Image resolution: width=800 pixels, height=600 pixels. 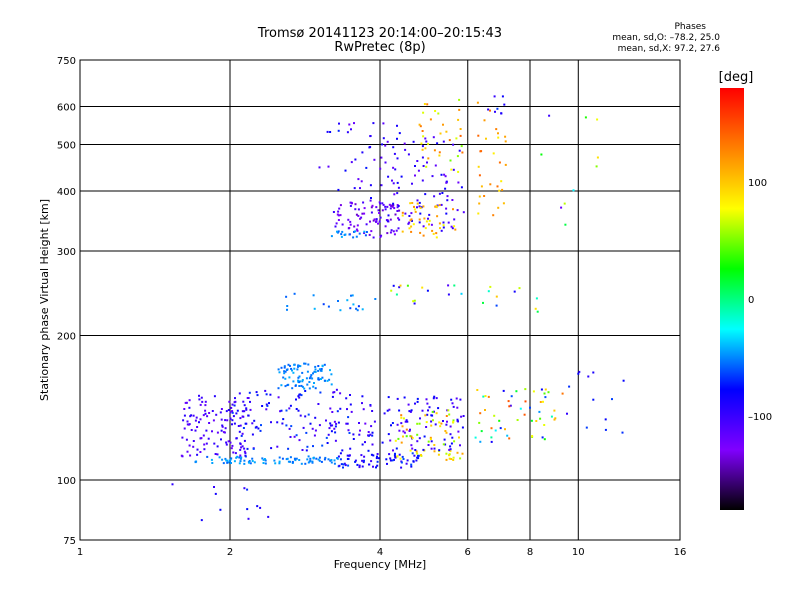 What do you see at coordinates (380, 552) in the screenshot?
I see `x-tick-label: 4` at bounding box center [380, 552].